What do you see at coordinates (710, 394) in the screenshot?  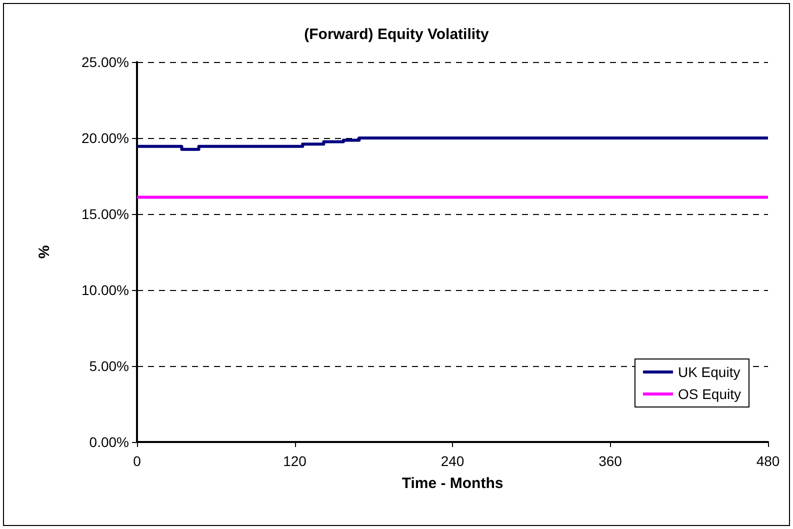 I see `legend-label: OS Equity` at bounding box center [710, 394].